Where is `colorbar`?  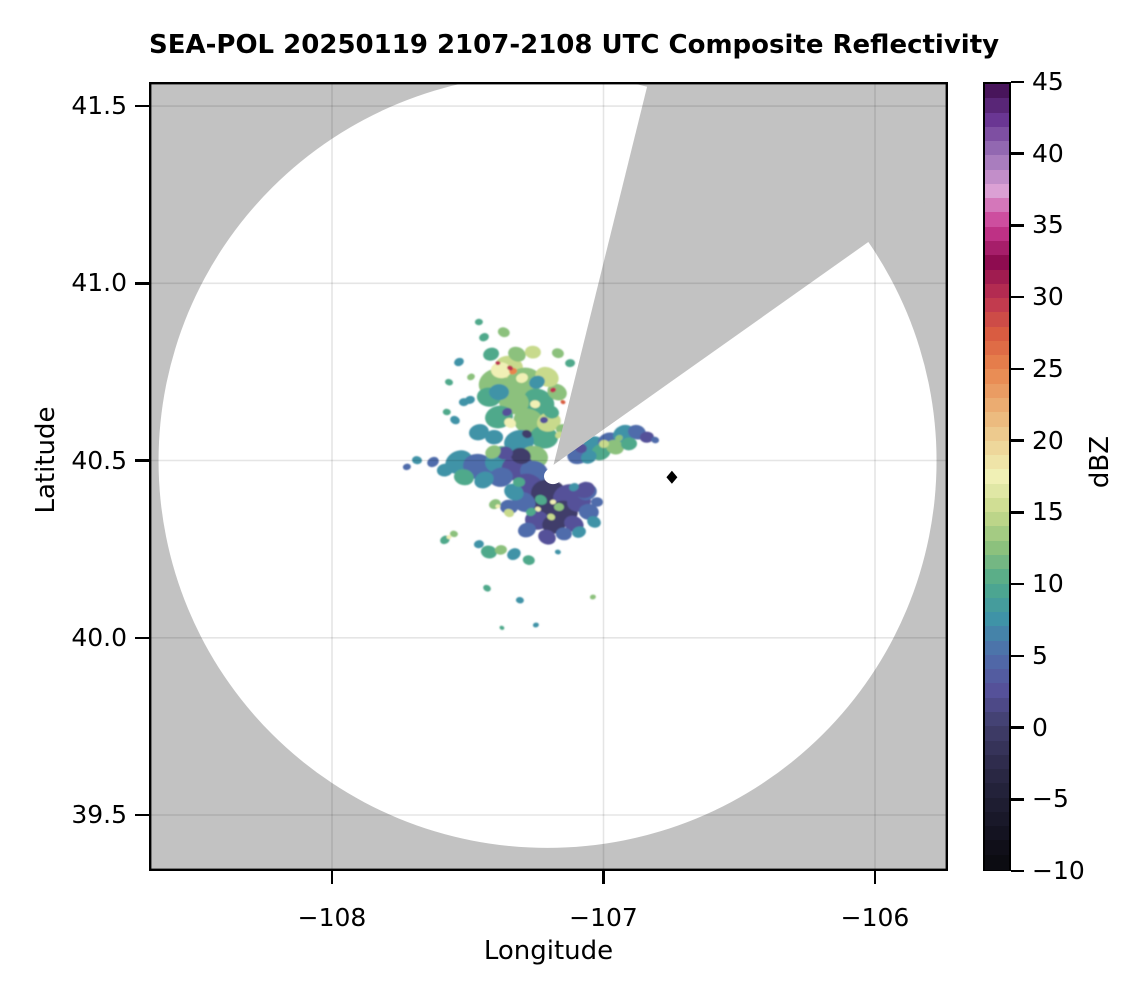
colorbar is located at coordinates (997, 476).